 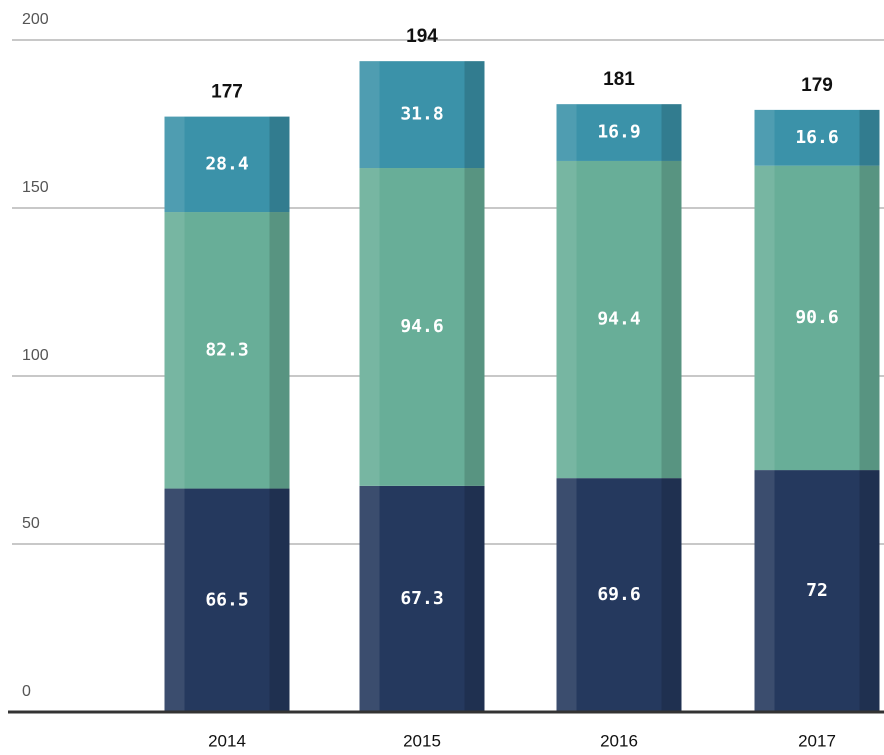 What do you see at coordinates (35, 355) in the screenshot?
I see `y-tick-label: 100` at bounding box center [35, 355].